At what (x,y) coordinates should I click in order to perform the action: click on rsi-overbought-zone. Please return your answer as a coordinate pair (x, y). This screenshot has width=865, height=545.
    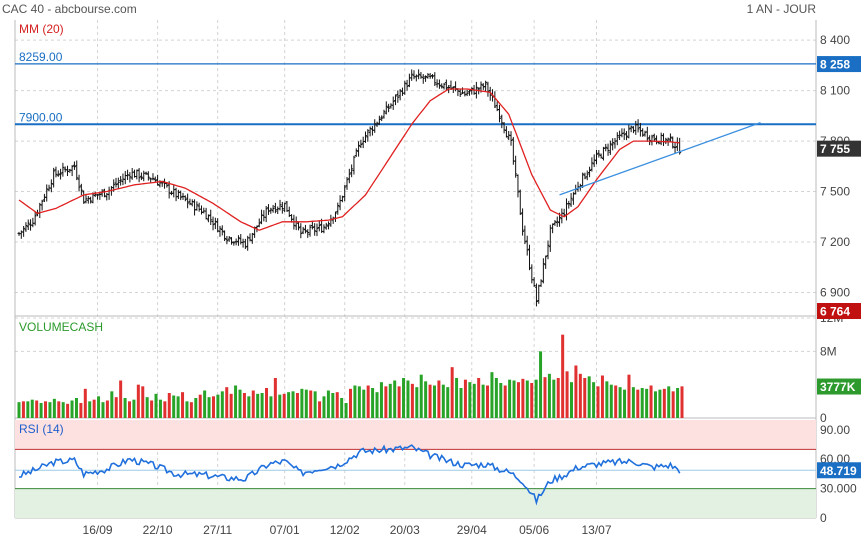
    Looking at the image, I should click on (415, 435).